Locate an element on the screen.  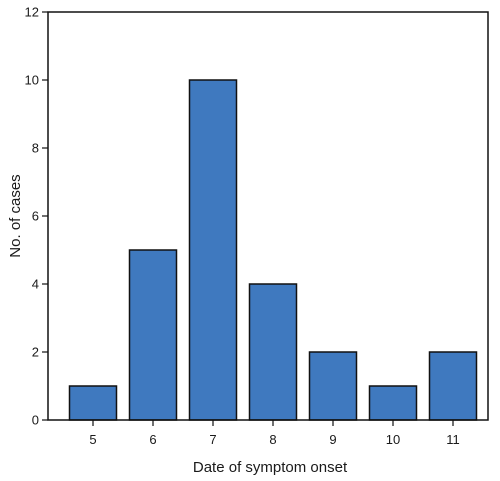
x-tick-label: 10 is located at coordinates (393, 439).